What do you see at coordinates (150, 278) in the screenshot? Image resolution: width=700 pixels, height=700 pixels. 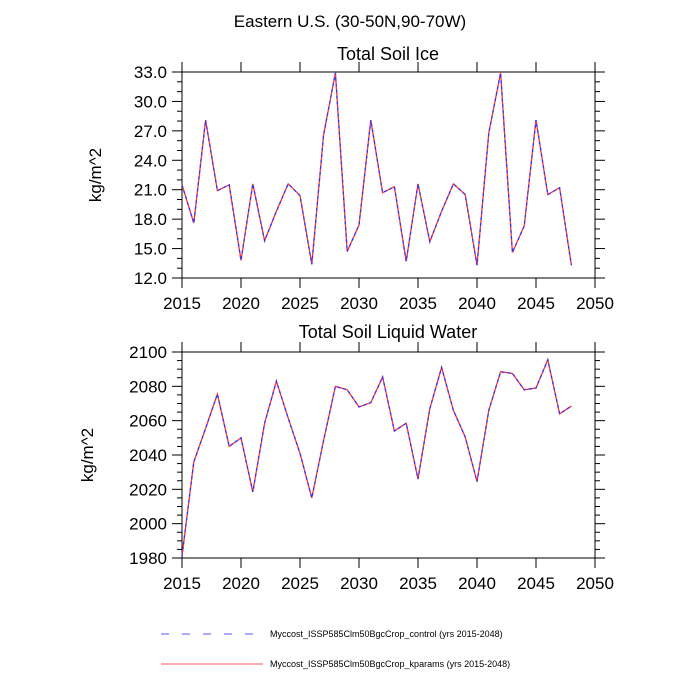 I see `y-tick-label: 12.0` at bounding box center [150, 278].